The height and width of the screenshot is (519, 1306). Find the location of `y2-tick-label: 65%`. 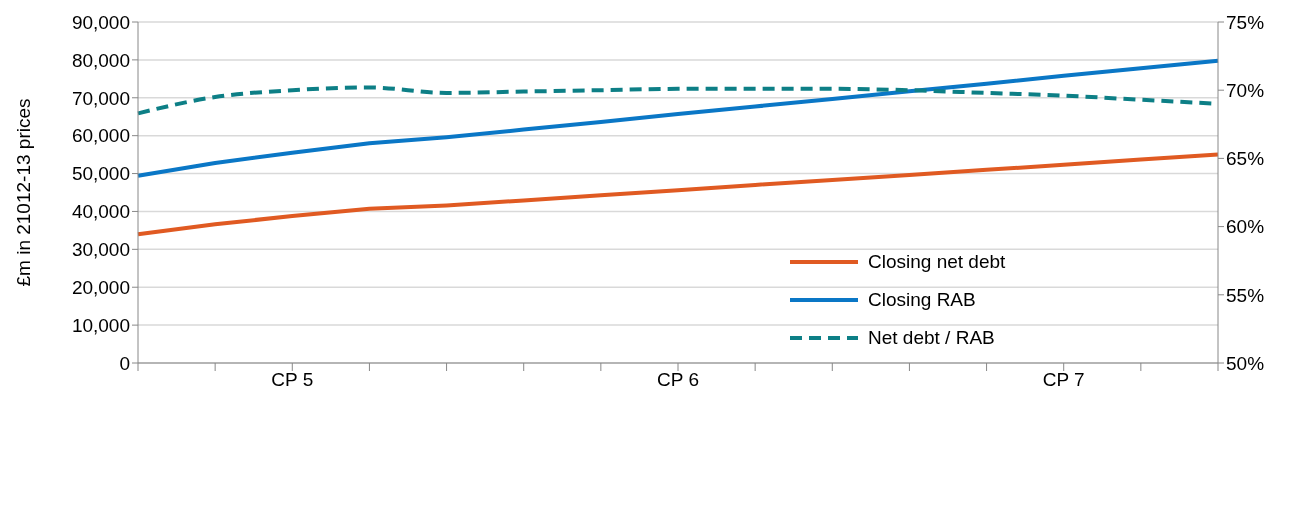

y2-tick-label: 65% is located at coordinates (1245, 159).